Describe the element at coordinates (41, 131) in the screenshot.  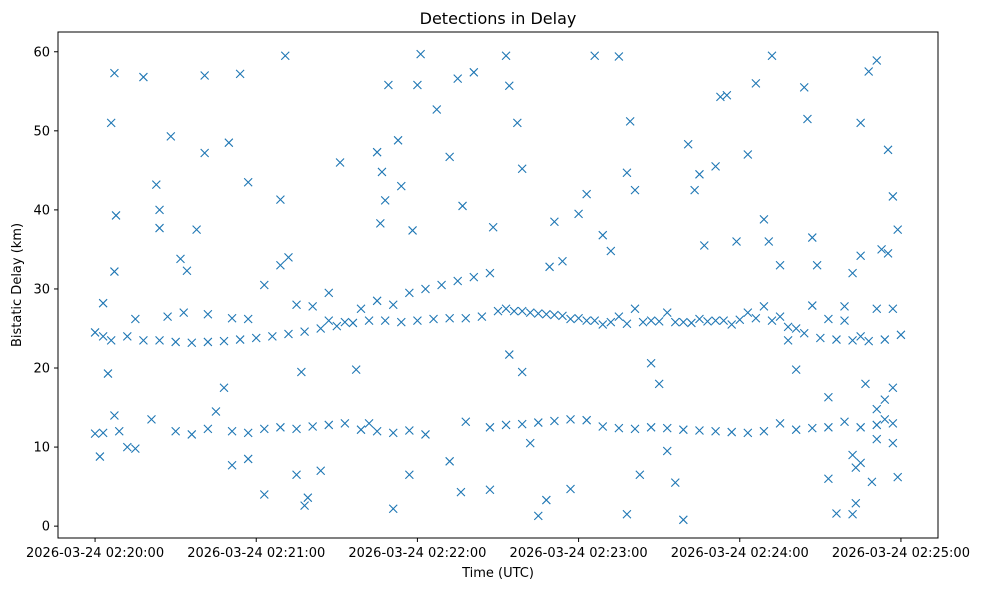
I see `y-tick-label: 50` at that location.